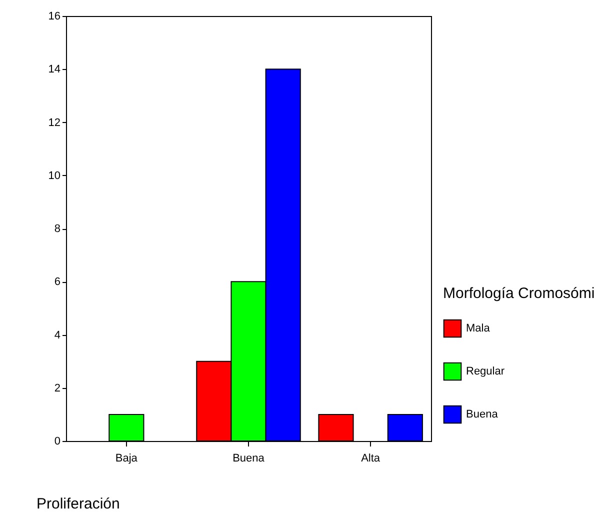 This screenshot has height=519, width=608. What do you see at coordinates (78, 504) in the screenshot?
I see `x-axis-title: Proliferación` at bounding box center [78, 504].